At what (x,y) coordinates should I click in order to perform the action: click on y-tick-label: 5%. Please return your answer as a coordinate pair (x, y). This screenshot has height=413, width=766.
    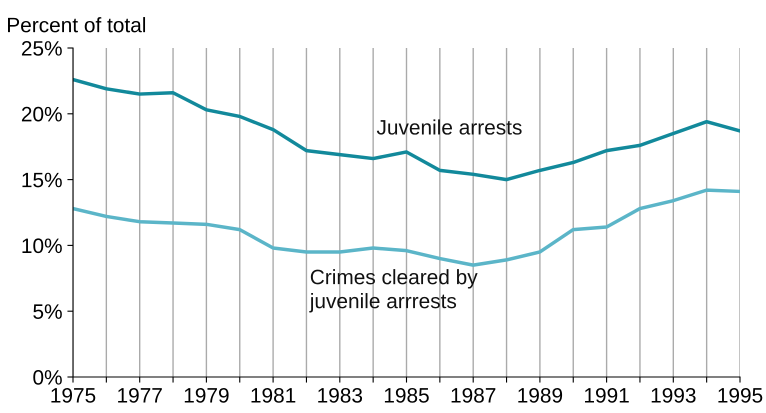
    Looking at the image, I should click on (47, 311).